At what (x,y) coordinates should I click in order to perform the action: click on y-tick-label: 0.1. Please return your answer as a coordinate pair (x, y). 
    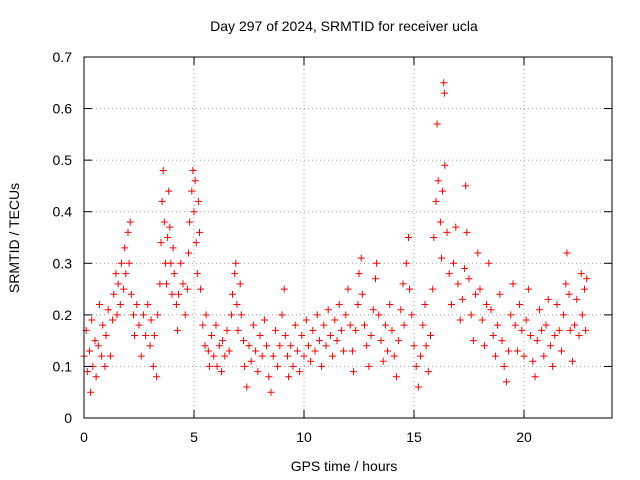
    Looking at the image, I should click on (63, 366).